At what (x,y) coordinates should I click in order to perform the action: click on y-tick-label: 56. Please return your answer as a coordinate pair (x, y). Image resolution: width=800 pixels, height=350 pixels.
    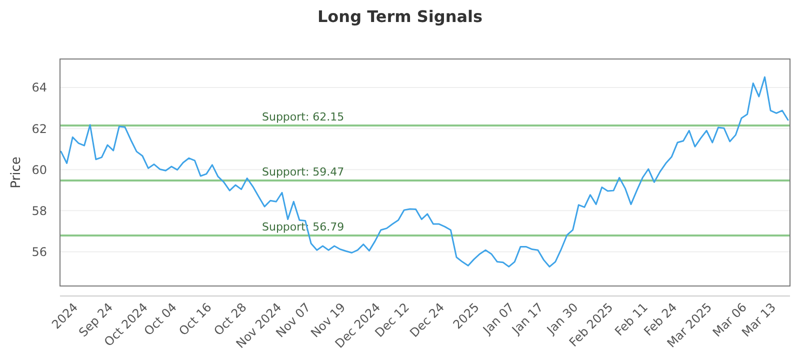
    Looking at the image, I should click on (39, 251).